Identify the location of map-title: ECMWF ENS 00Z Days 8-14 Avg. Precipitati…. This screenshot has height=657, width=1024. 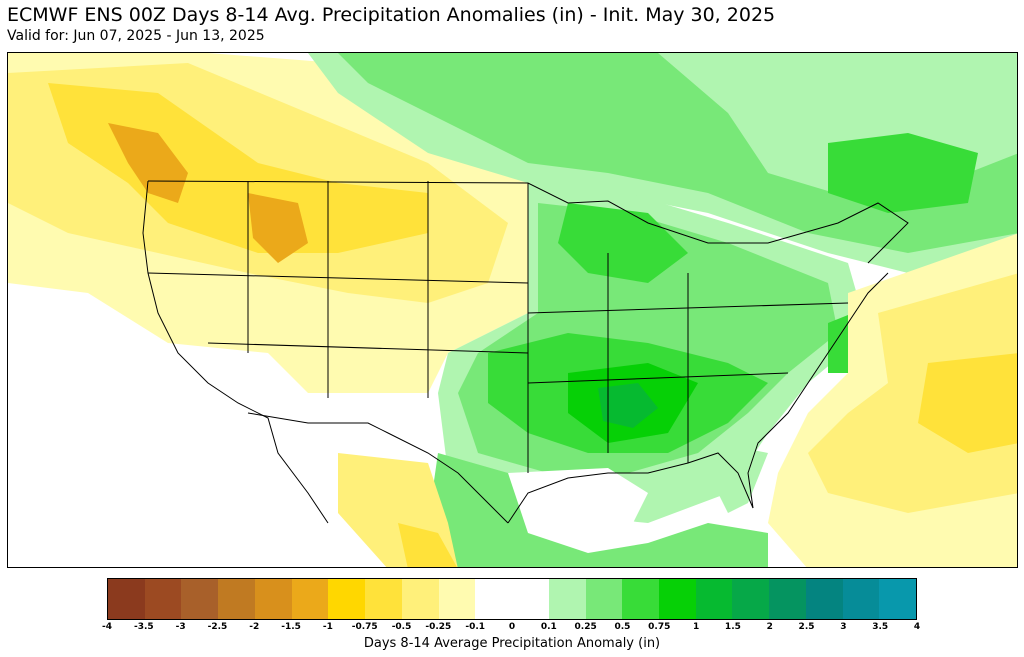
(391, 15).